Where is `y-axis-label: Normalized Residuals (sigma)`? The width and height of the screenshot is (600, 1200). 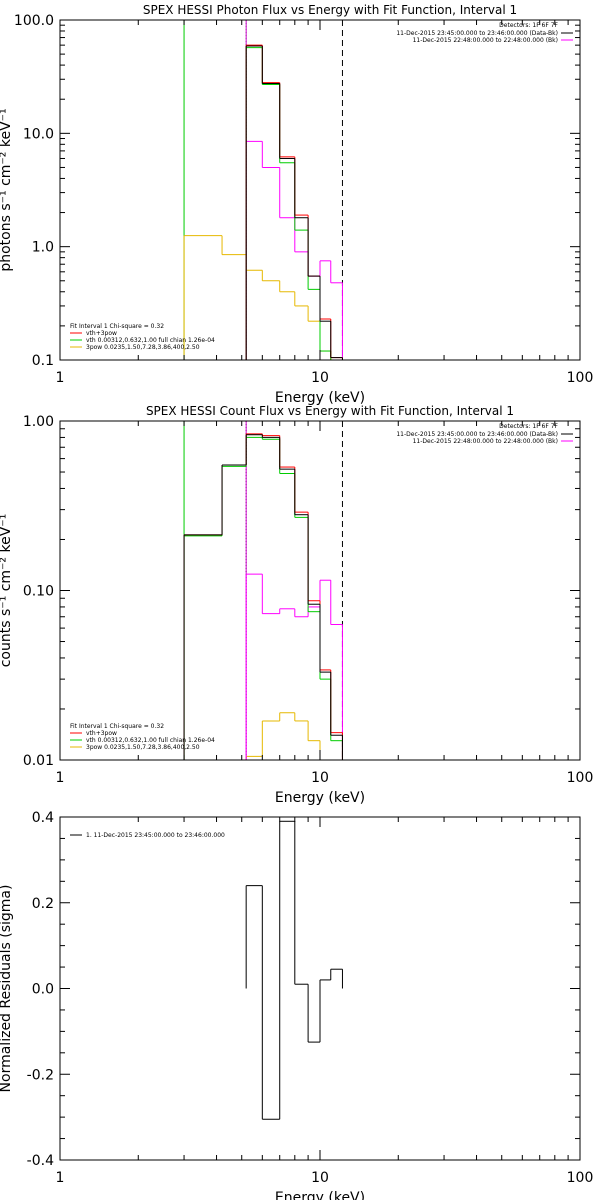
y-axis-label: Normalized Residuals (sigma) is located at coordinates (7, 989).